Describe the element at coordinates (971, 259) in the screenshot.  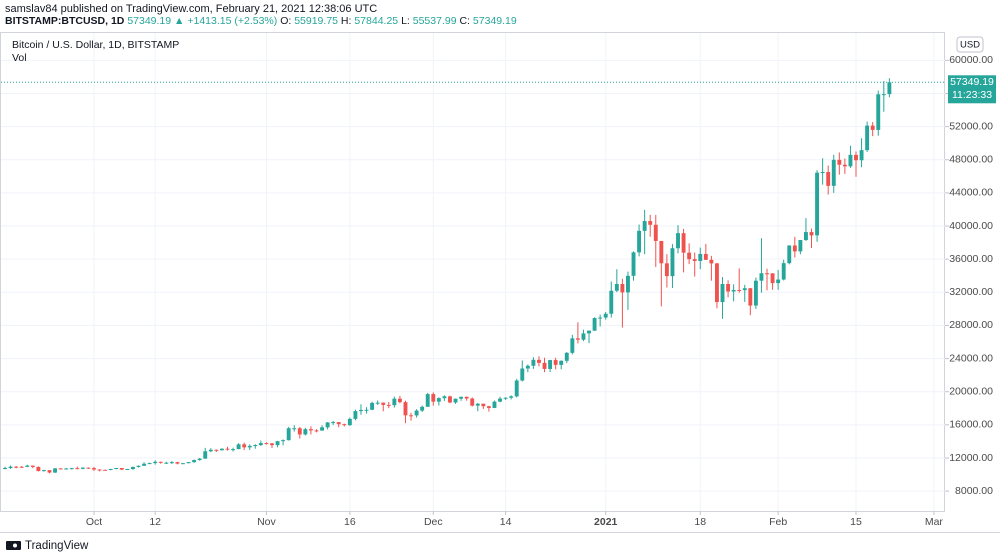
I see `y-tick-label: 36000.00` at that location.